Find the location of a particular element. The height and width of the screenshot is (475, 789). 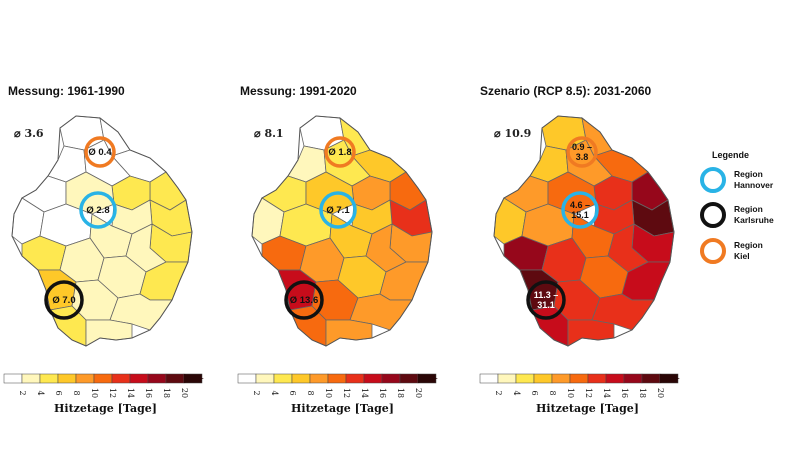

region-value-kiel: Ø 1.8 is located at coordinates (339, 152).